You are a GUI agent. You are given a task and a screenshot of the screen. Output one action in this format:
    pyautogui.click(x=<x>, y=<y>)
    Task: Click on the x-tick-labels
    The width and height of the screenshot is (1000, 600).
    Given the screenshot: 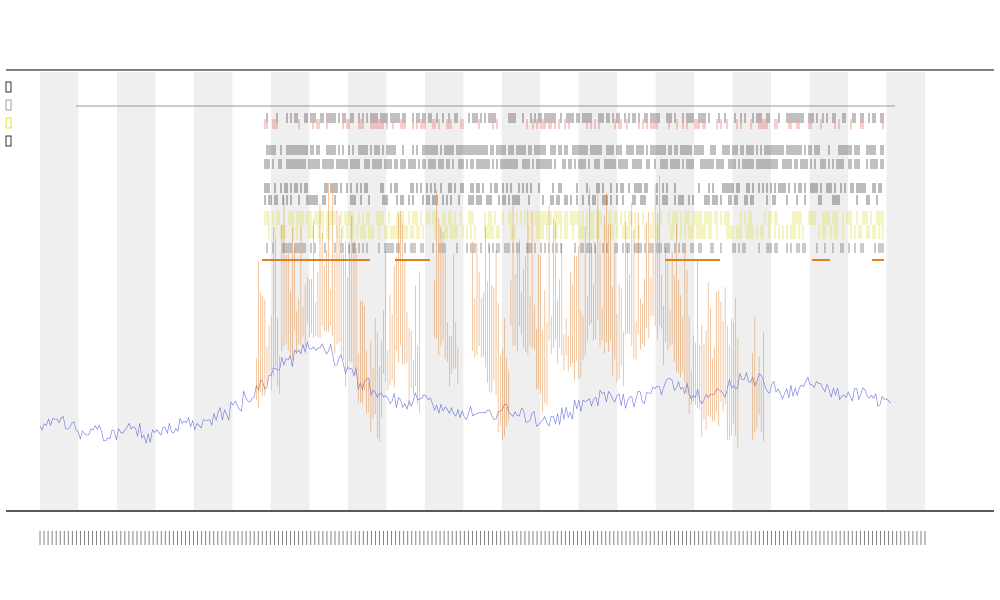 What is the action you would take?
    pyautogui.click(x=482, y=538)
    